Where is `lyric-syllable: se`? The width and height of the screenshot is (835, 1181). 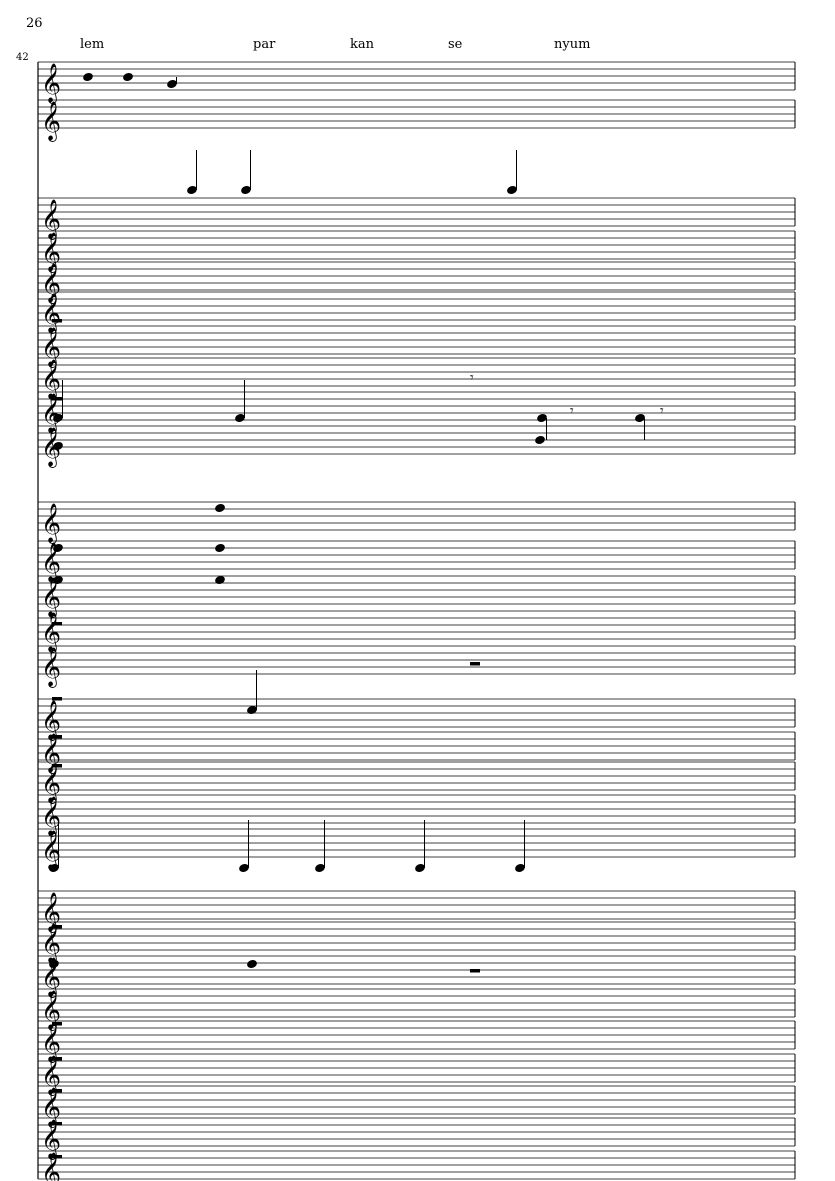
lyric-syllable: se is located at coordinates (455, 44).